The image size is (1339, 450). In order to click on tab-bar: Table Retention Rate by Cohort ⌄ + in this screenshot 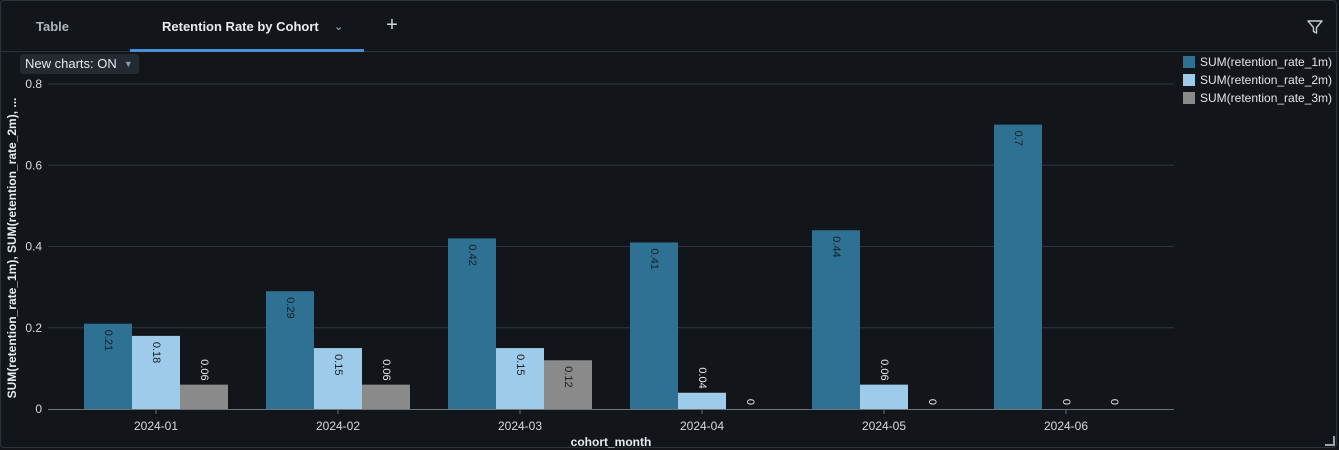, I will do `click(669, 26)`.